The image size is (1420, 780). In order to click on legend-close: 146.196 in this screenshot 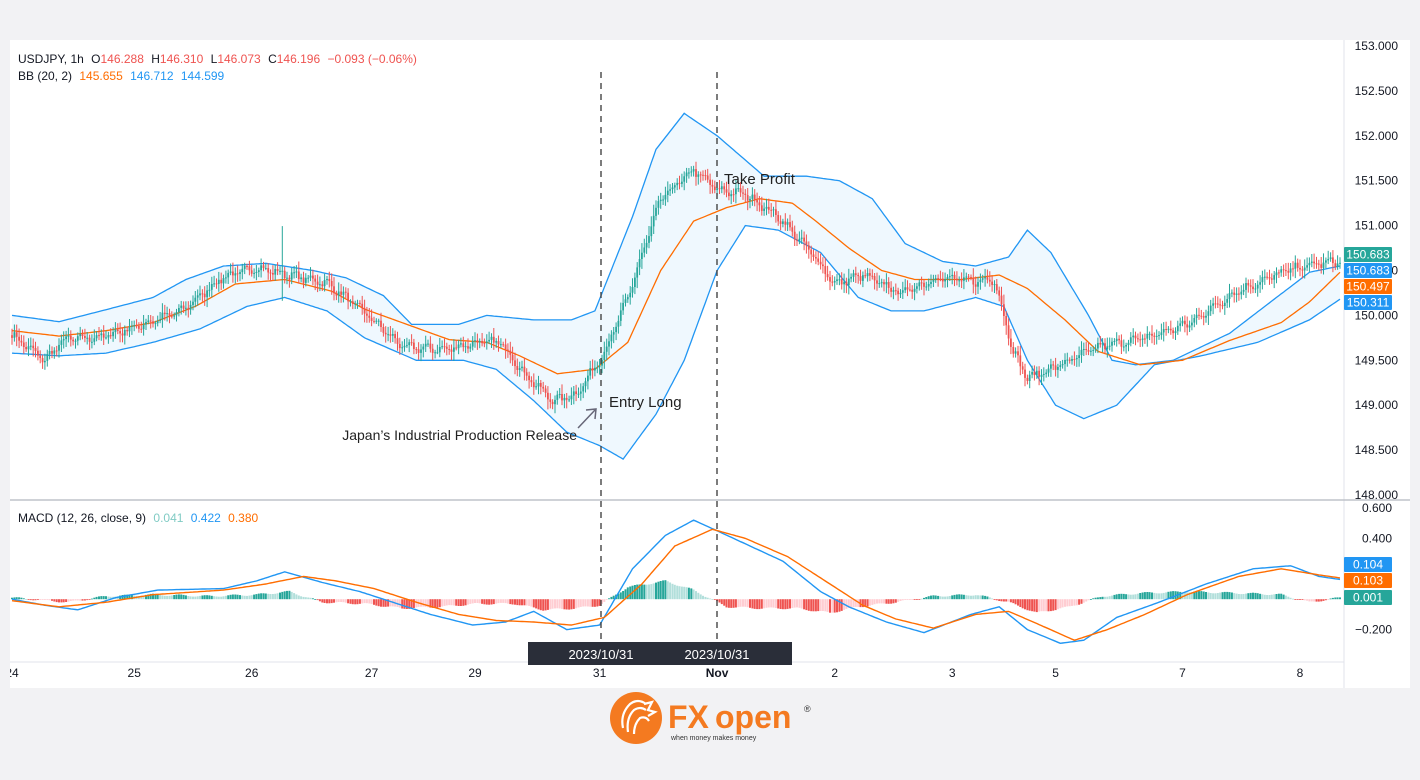, I will do `click(298, 59)`.